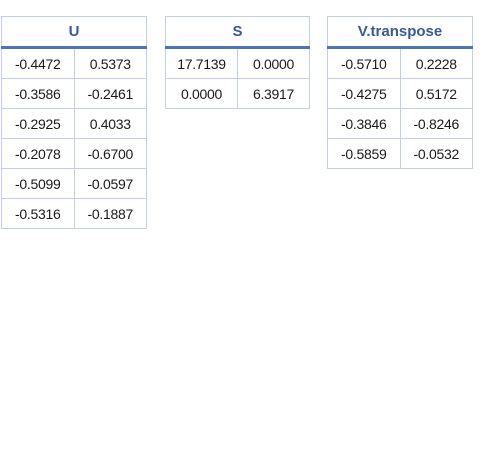 The height and width of the screenshot is (475, 491). Describe the element at coordinates (436, 153) in the screenshot. I see `table-cell: -0.0532` at that location.